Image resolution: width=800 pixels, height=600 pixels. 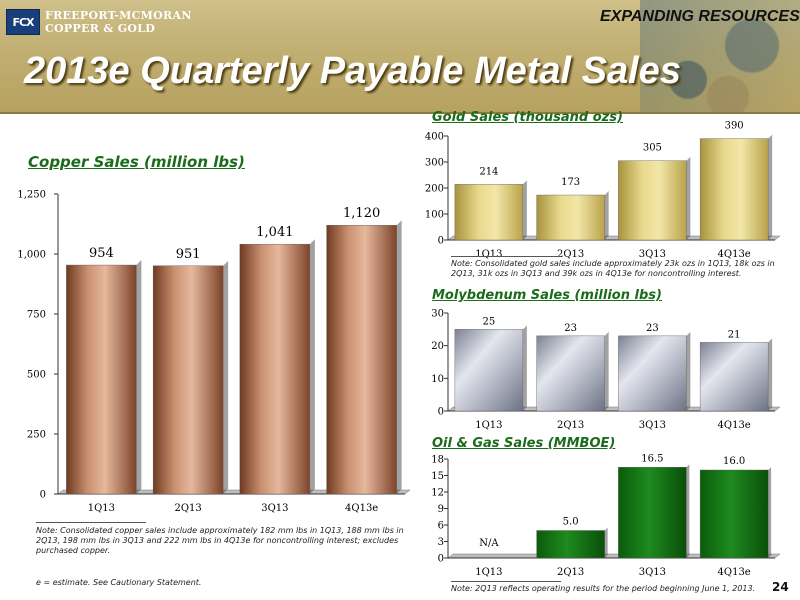 What do you see at coordinates (441, 542) in the screenshot?
I see `oil-y-tick-label: 3` at bounding box center [441, 542].